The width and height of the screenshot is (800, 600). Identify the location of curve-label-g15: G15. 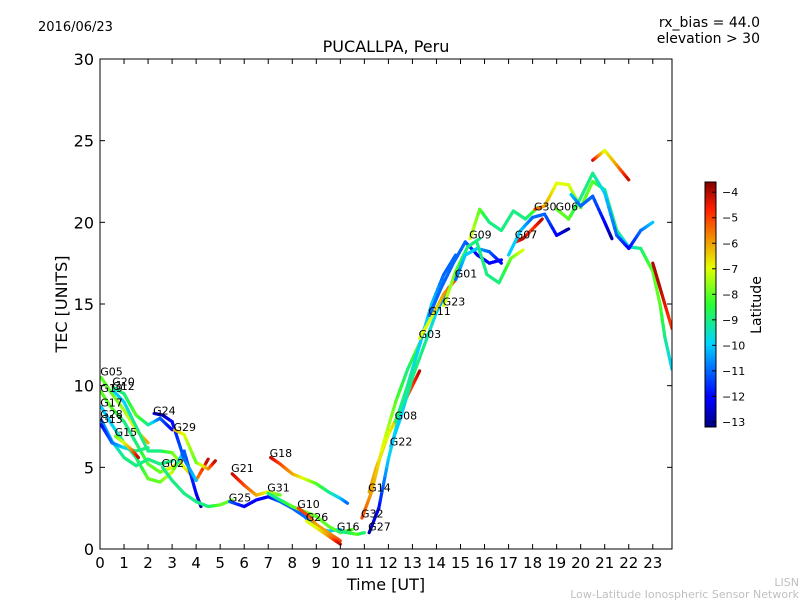
(126, 432).